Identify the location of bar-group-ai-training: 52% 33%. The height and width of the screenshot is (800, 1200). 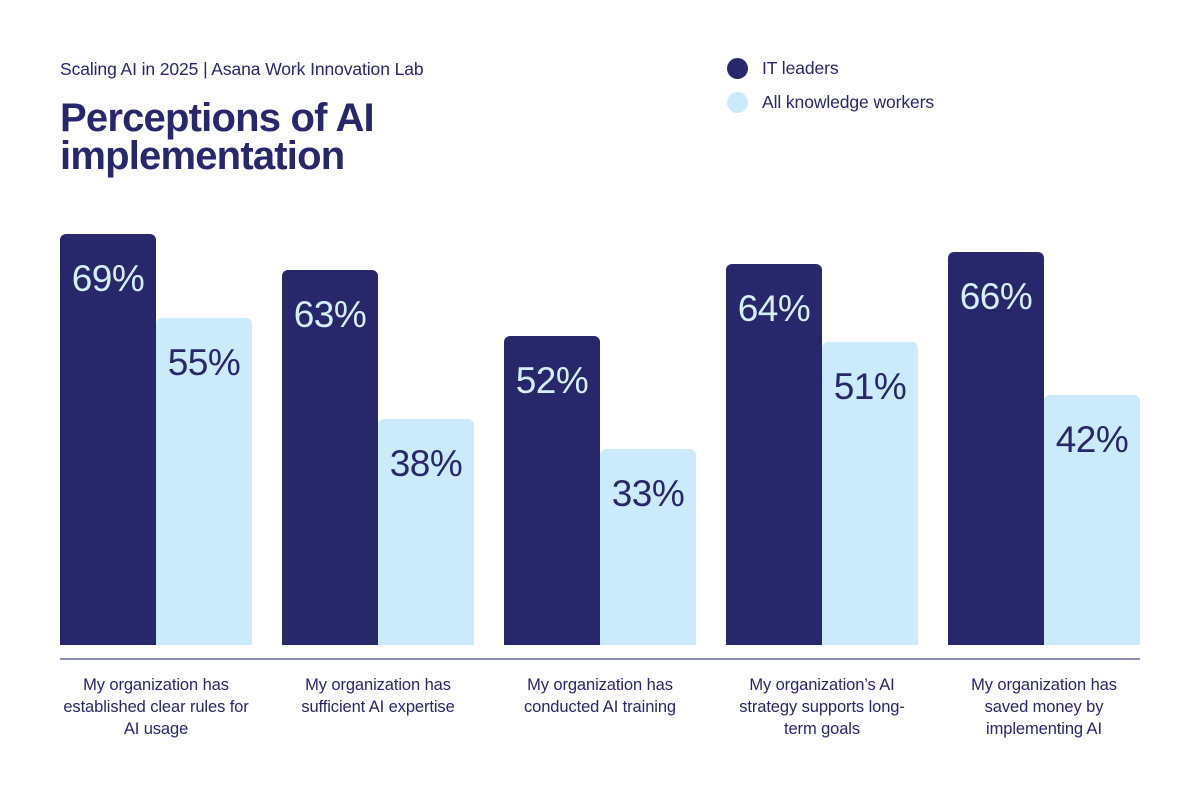
(600, 490).